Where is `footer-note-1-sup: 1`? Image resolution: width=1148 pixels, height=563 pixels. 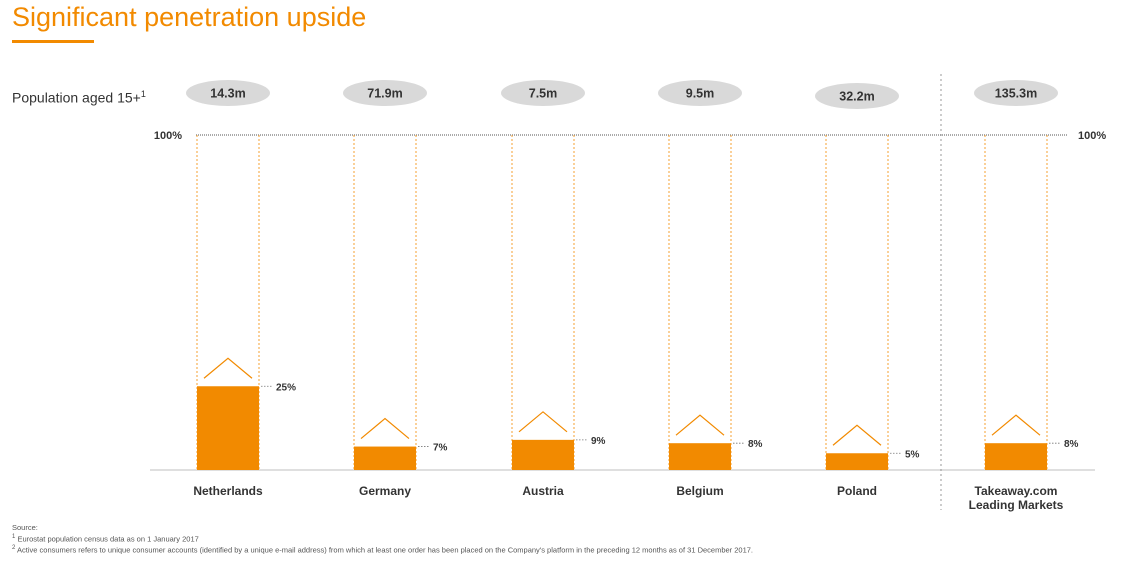
footer-note-1-sup: 1 is located at coordinates (14, 536).